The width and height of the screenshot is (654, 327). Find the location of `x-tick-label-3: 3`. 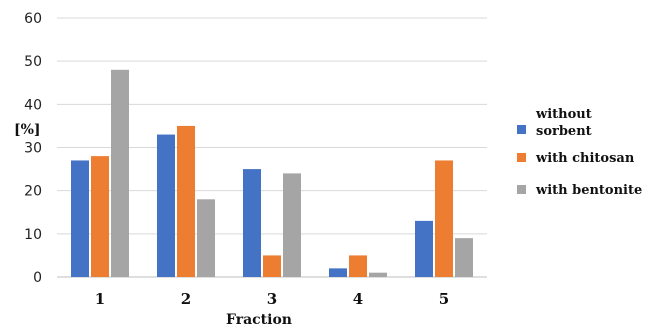

x-tick-label-3: 3 is located at coordinates (272, 299).